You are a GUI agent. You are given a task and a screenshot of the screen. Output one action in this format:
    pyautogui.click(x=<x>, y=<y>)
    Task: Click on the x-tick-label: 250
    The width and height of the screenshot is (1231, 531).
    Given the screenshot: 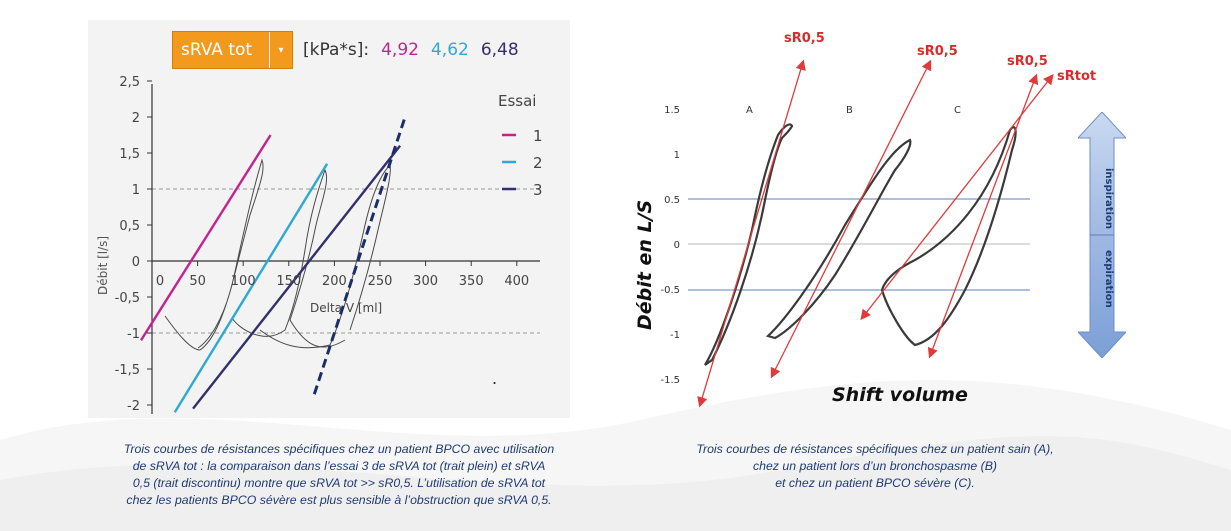 What is the action you would take?
    pyautogui.click(x=380, y=281)
    